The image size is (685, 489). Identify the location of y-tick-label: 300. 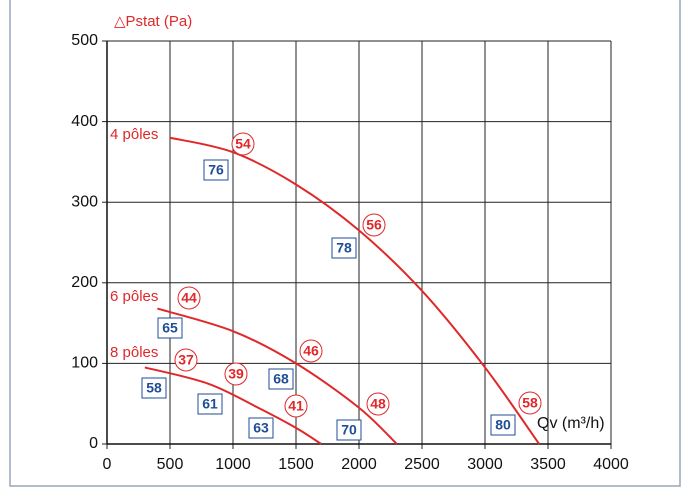
(84, 201).